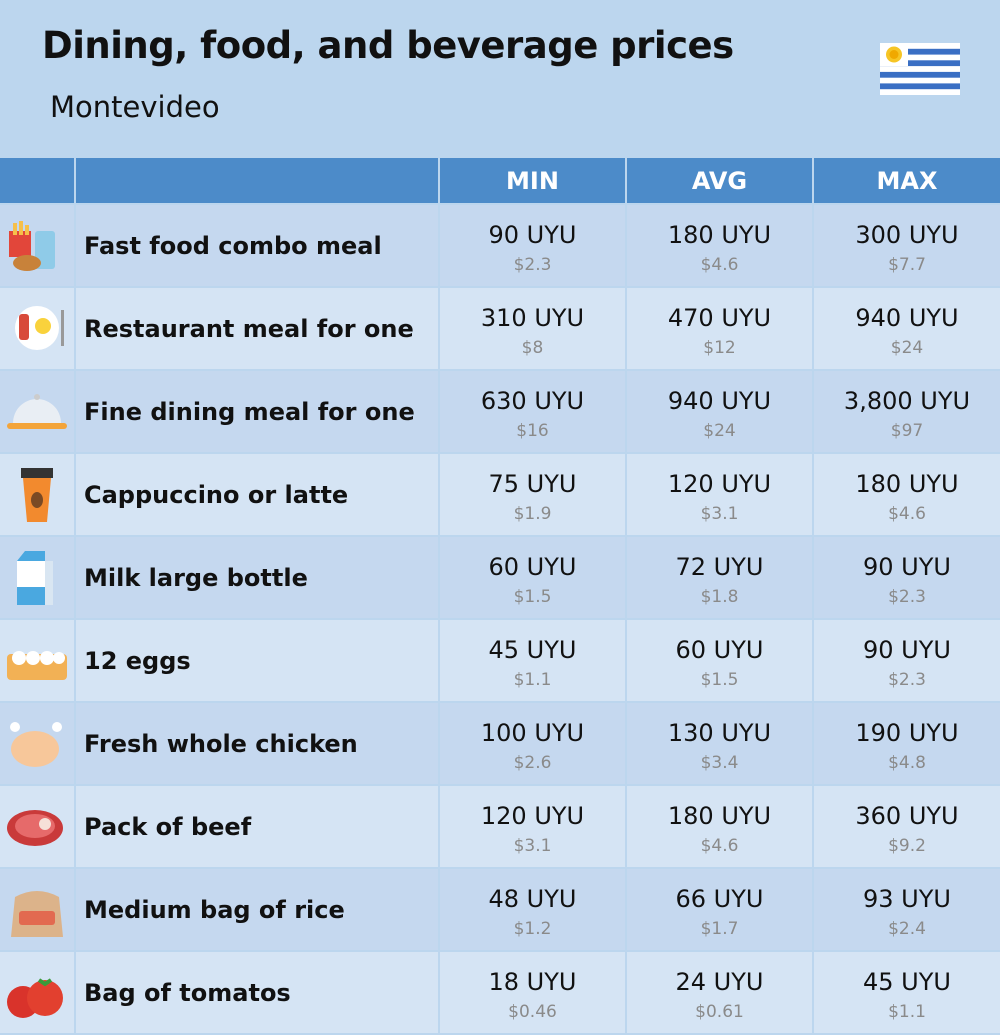  Describe the element at coordinates (719, 982) in the screenshot. I see `local-price: 24 UYU` at that location.